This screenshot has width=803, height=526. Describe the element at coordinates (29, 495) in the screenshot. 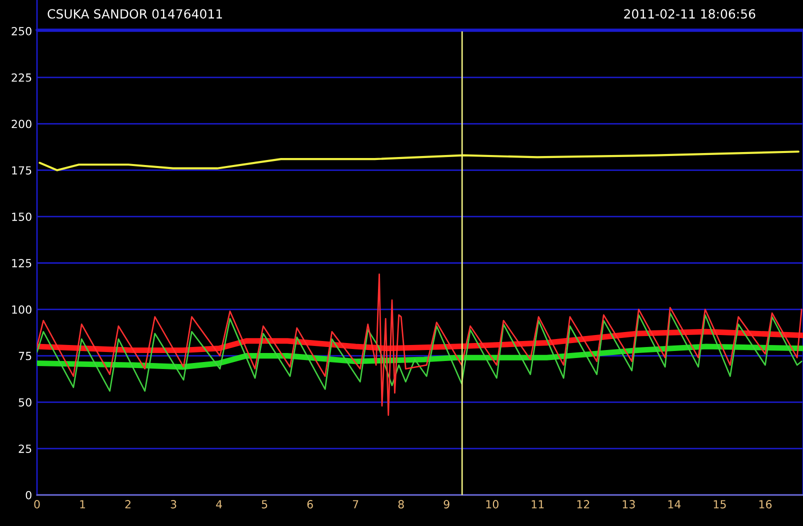

I see `y-tick-label: 0` at that location.